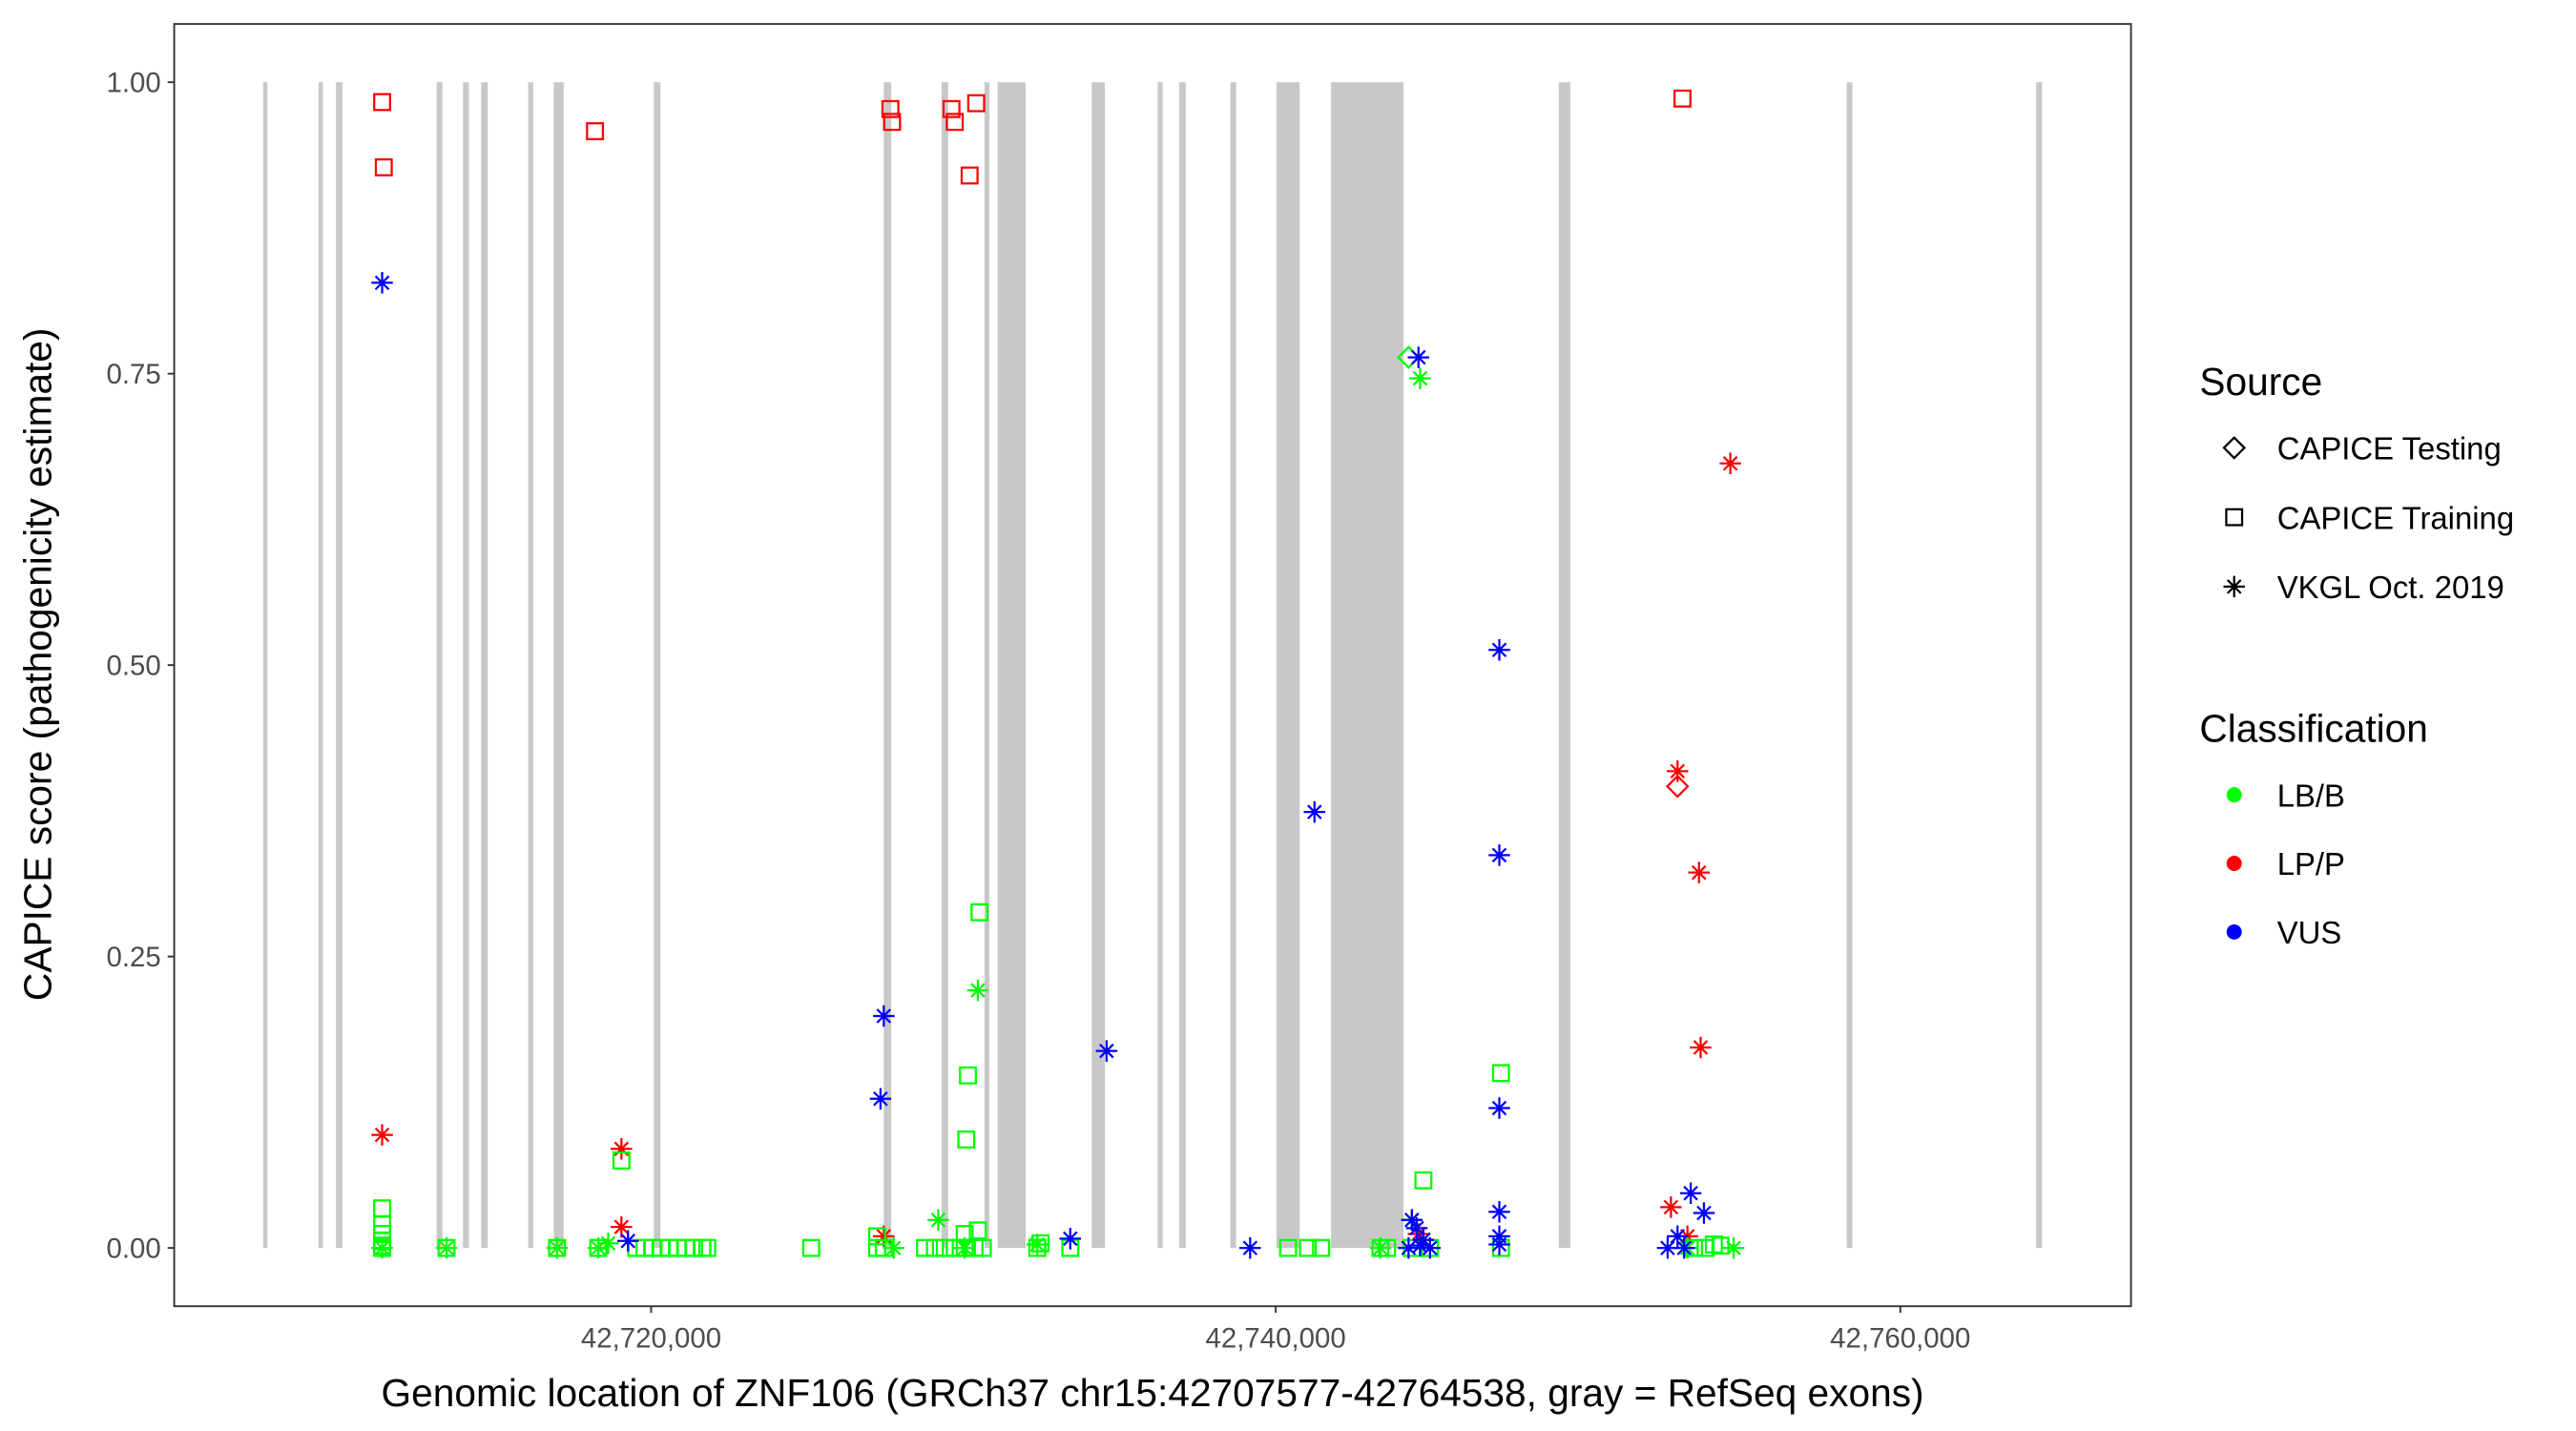 The height and width of the screenshot is (1431, 2576). I want to click on legend-key-vus-dot-icon, so click(2234, 931).